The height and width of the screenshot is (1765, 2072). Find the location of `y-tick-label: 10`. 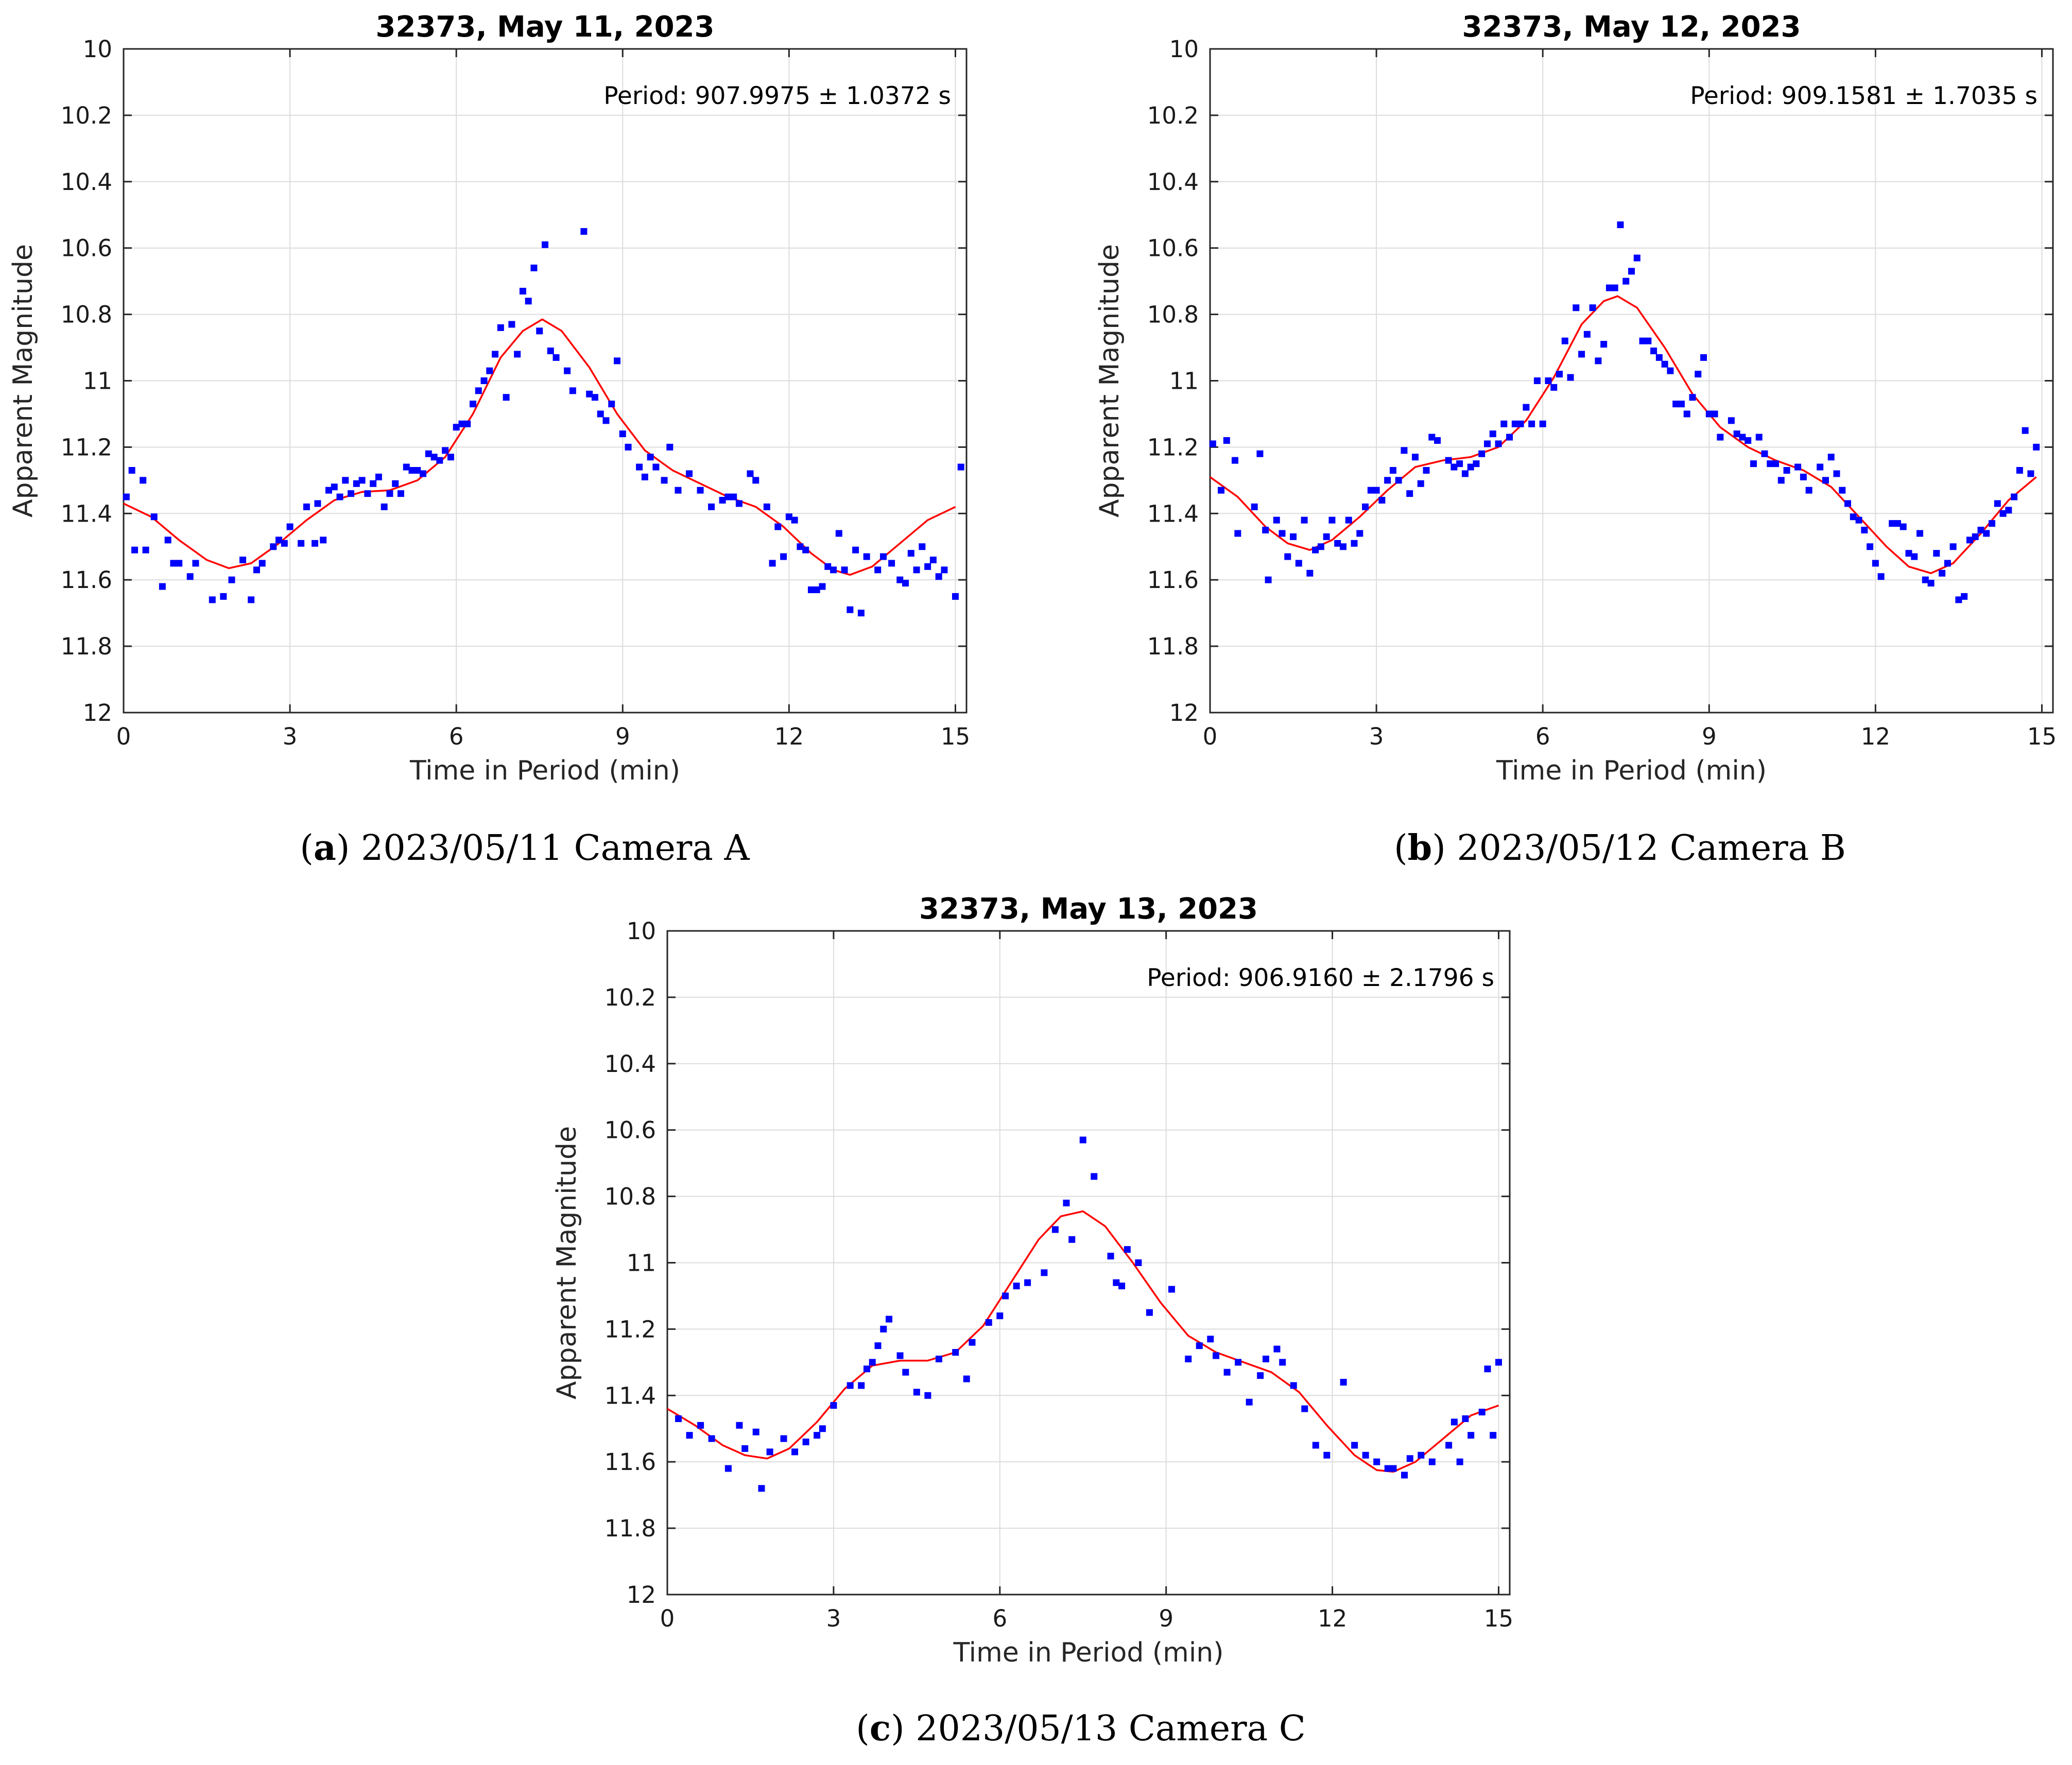

y-tick-label: 10 is located at coordinates (1184, 49).